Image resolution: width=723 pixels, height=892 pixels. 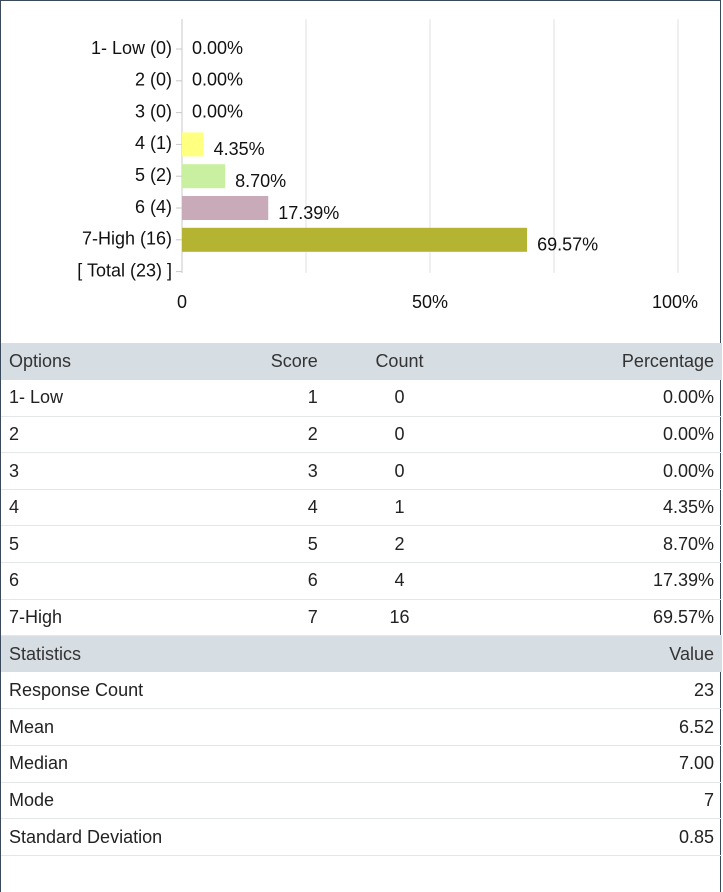 What do you see at coordinates (239, 149) in the screenshot?
I see `value-label: 4.35%` at bounding box center [239, 149].